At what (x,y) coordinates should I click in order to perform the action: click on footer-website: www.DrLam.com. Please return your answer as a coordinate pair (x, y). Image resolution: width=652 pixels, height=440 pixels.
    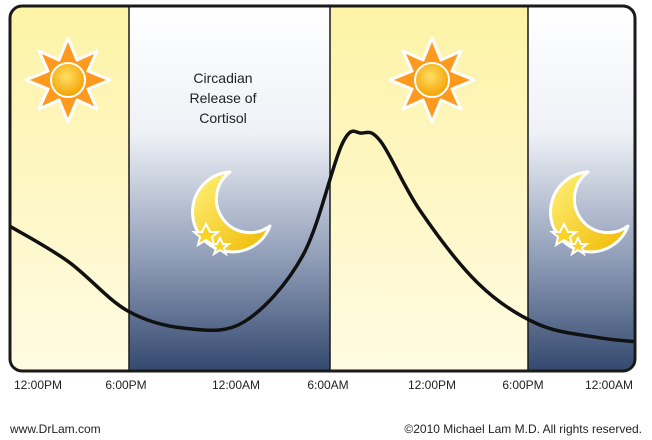
    Looking at the image, I should click on (55, 429).